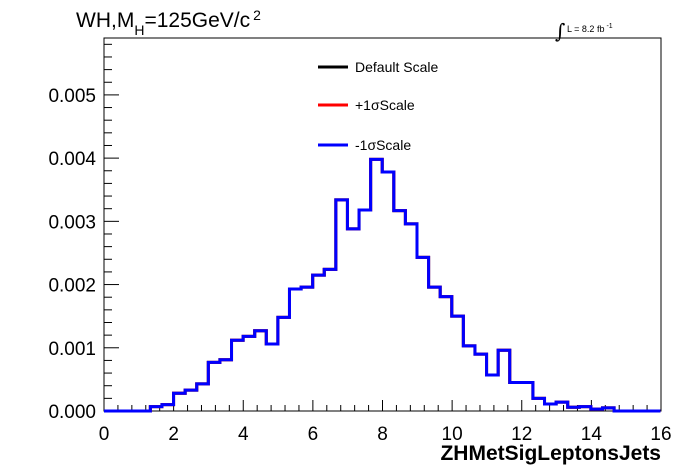 The height and width of the screenshot is (472, 696). What do you see at coordinates (521, 434) in the screenshot?
I see `x-tick-label: 12` at bounding box center [521, 434].